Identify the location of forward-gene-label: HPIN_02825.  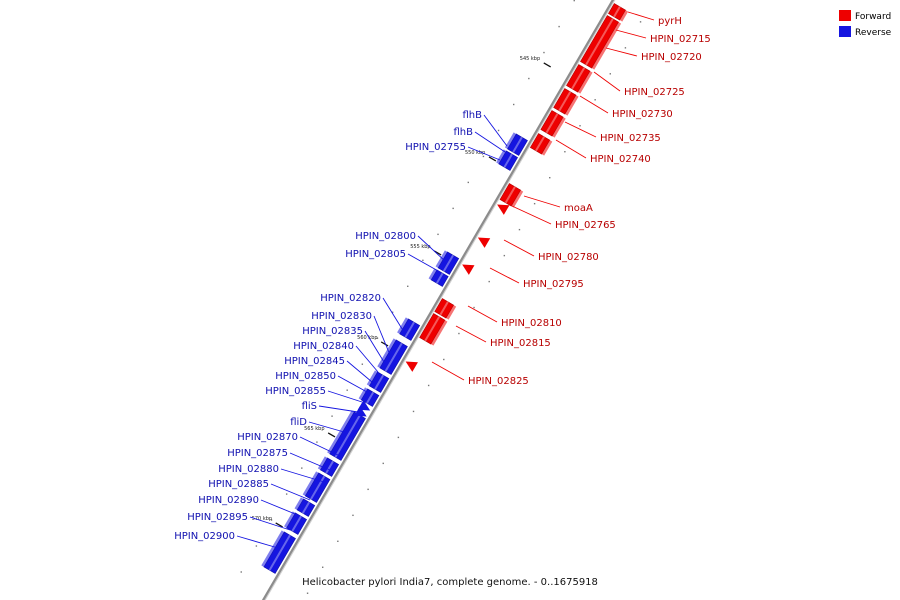
(498, 381).